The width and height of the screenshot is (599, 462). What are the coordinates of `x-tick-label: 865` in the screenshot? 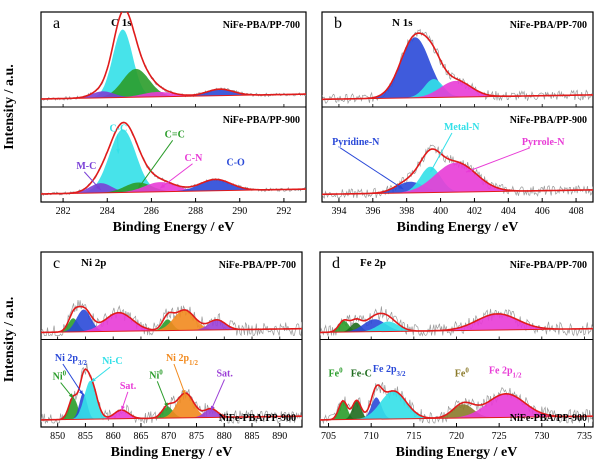 It's located at (140, 436).